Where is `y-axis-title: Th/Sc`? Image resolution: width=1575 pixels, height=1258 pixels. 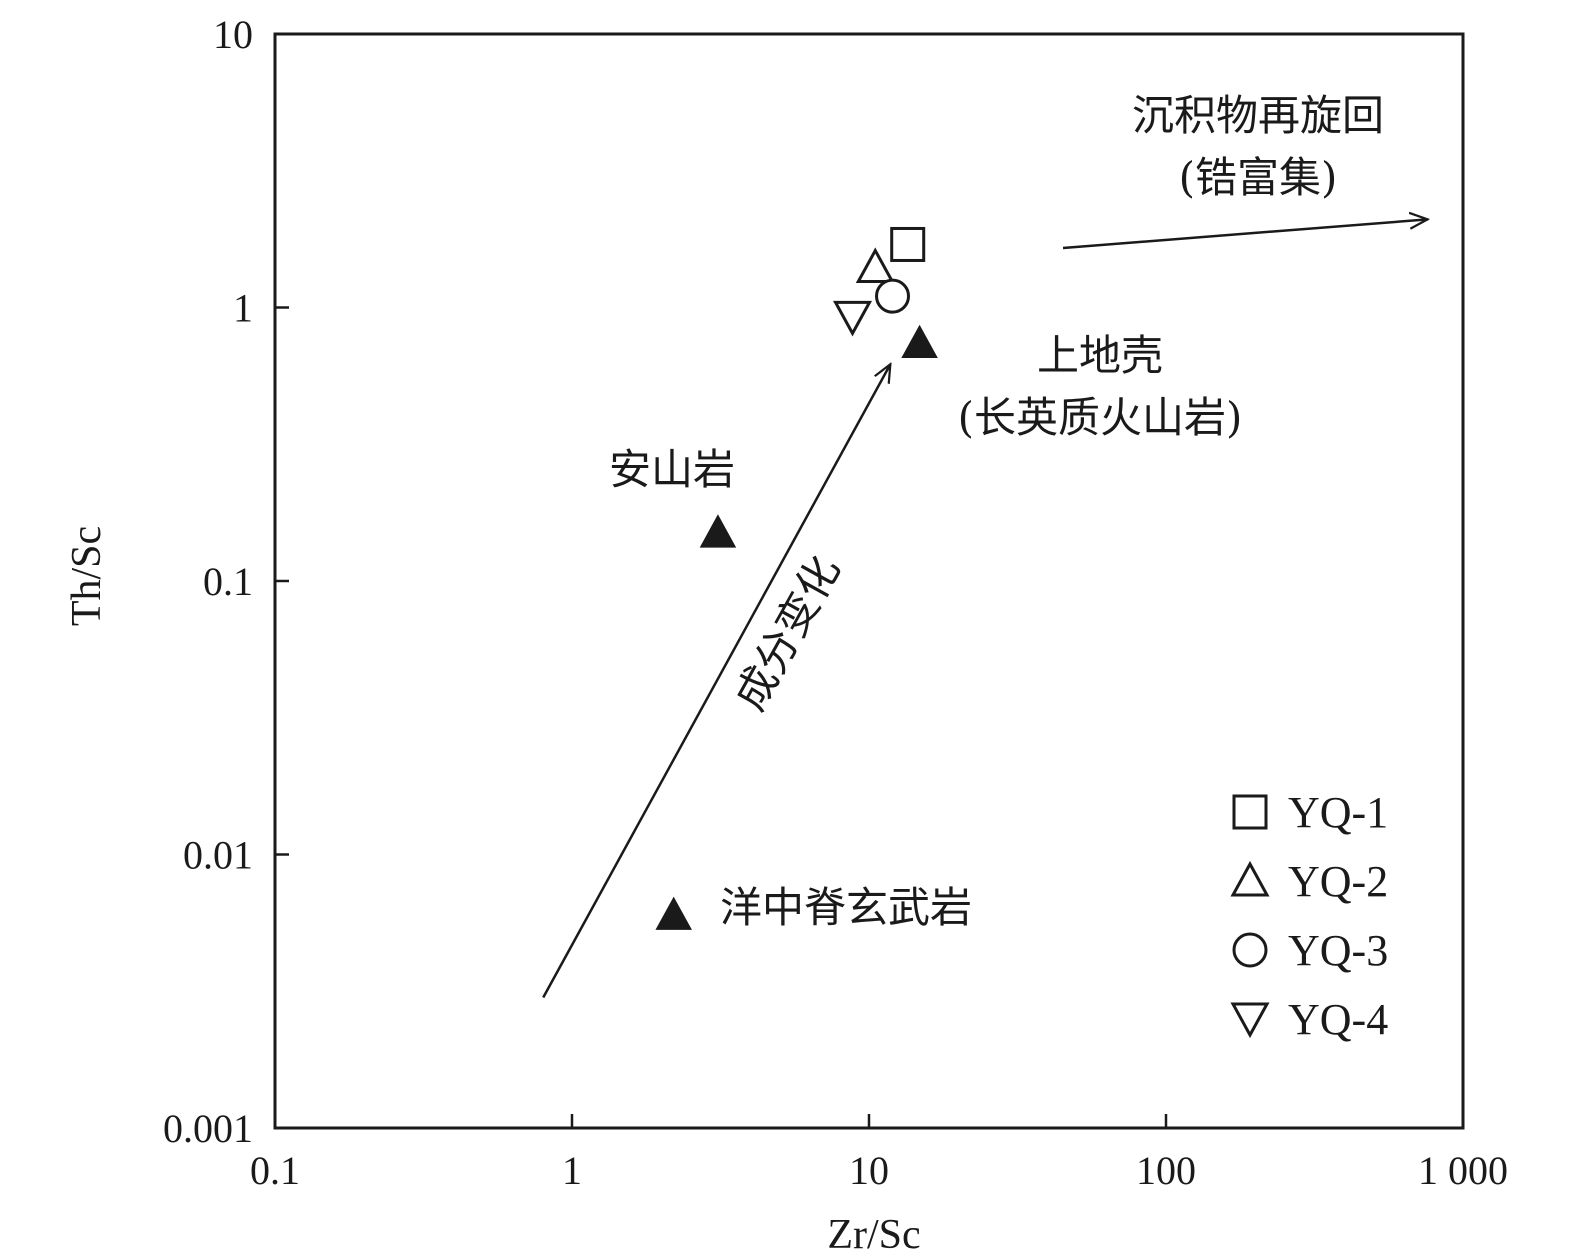
y-axis-title: Th/Sc is located at coordinates (87, 576).